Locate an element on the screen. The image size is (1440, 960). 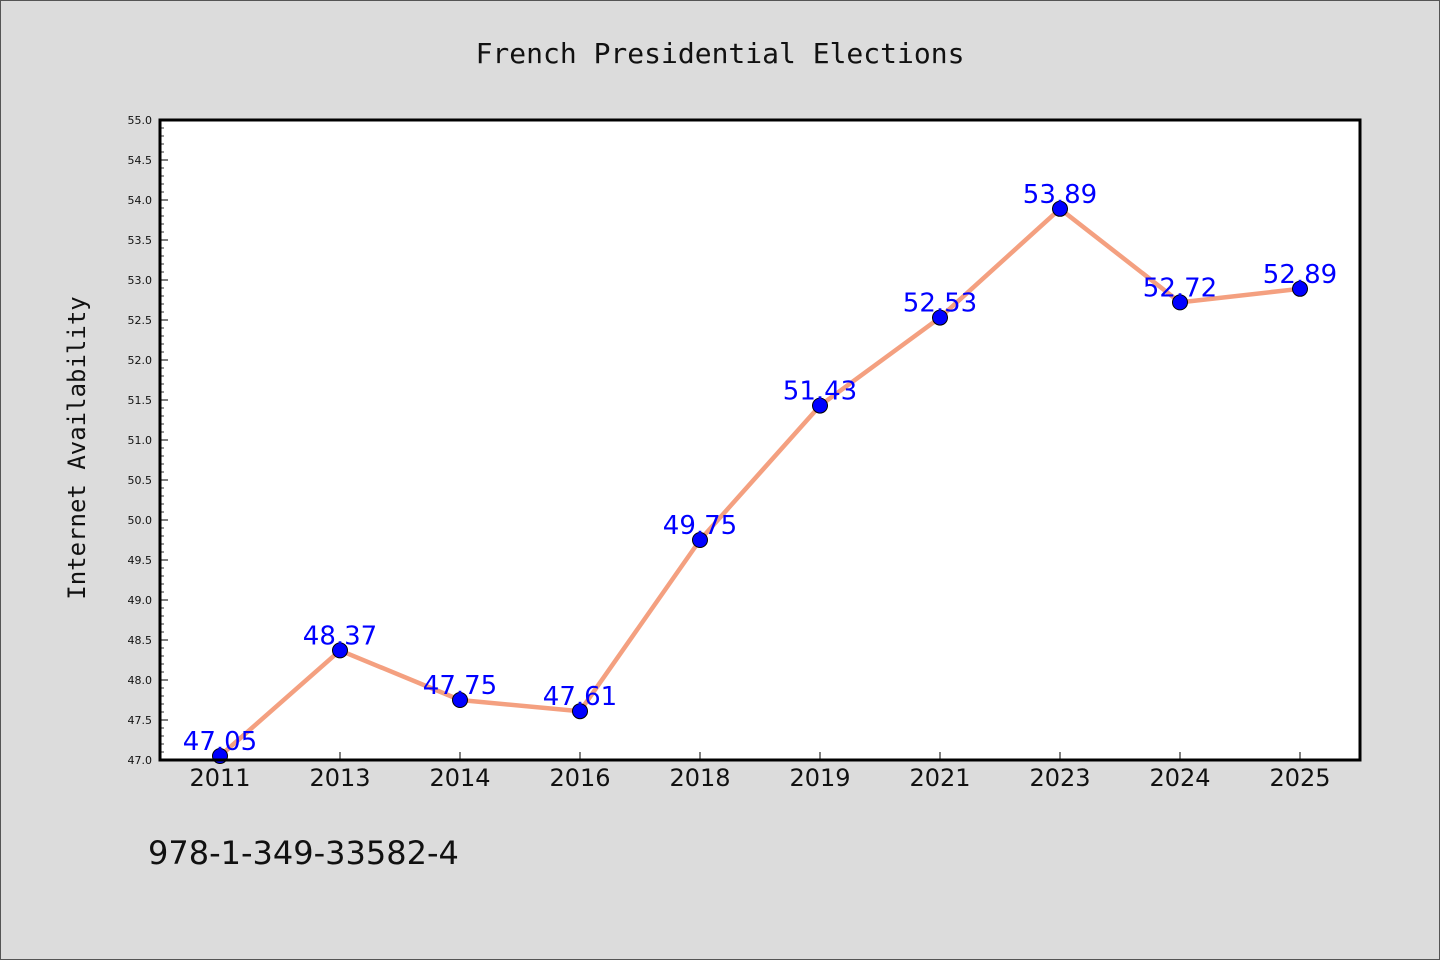
data-label-2021: 52.53 is located at coordinates (940, 304).